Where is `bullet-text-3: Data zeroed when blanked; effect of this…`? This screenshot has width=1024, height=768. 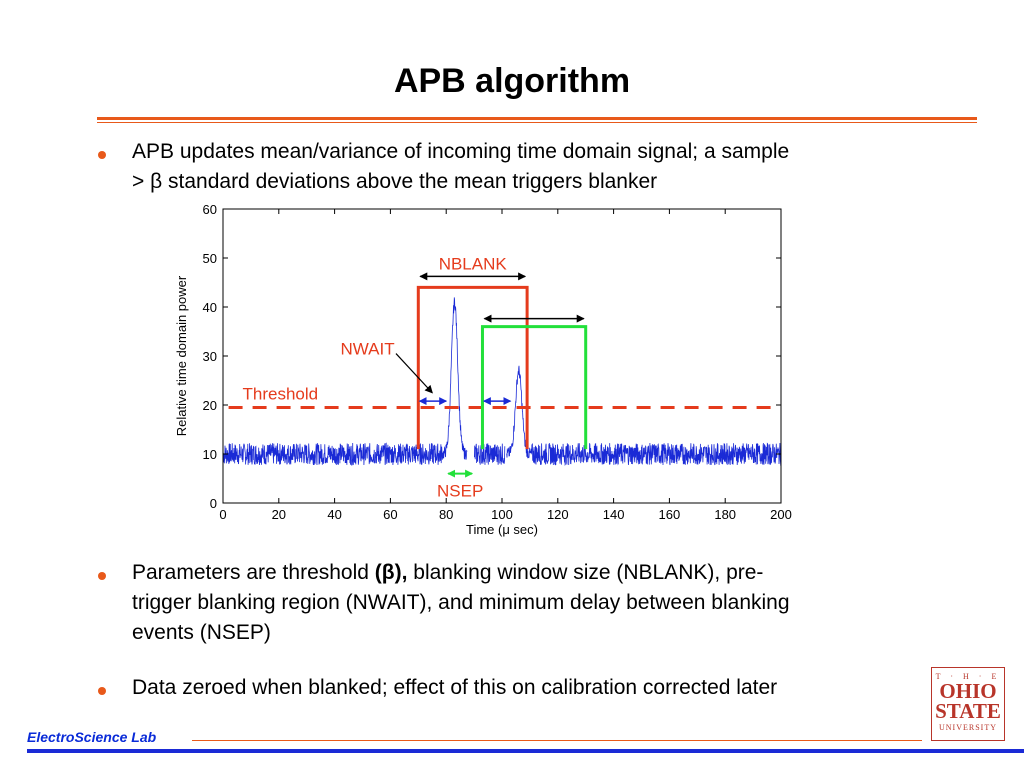
bullet-text-3: Data zeroed when blanked; effect of this… is located at coordinates (454, 688).